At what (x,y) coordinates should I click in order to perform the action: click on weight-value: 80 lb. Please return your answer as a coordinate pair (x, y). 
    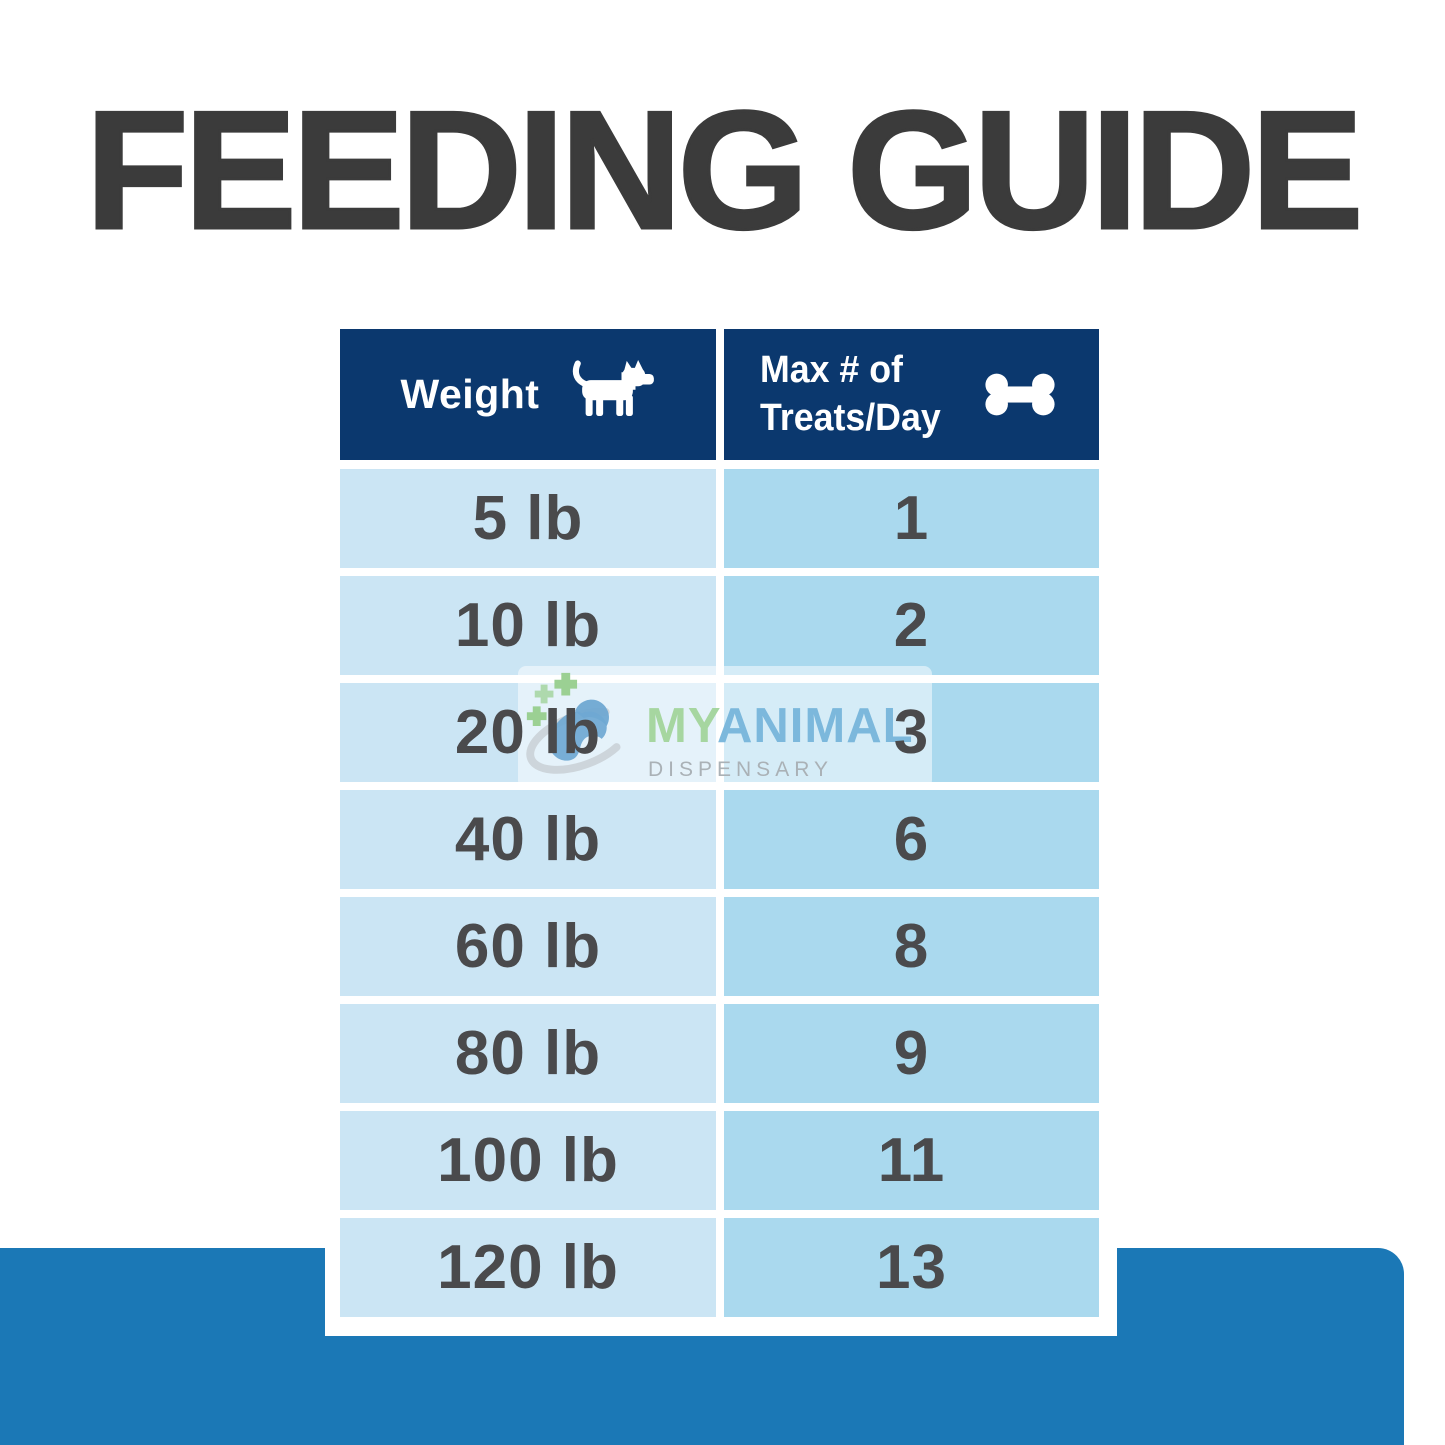
    Looking at the image, I should click on (528, 1053).